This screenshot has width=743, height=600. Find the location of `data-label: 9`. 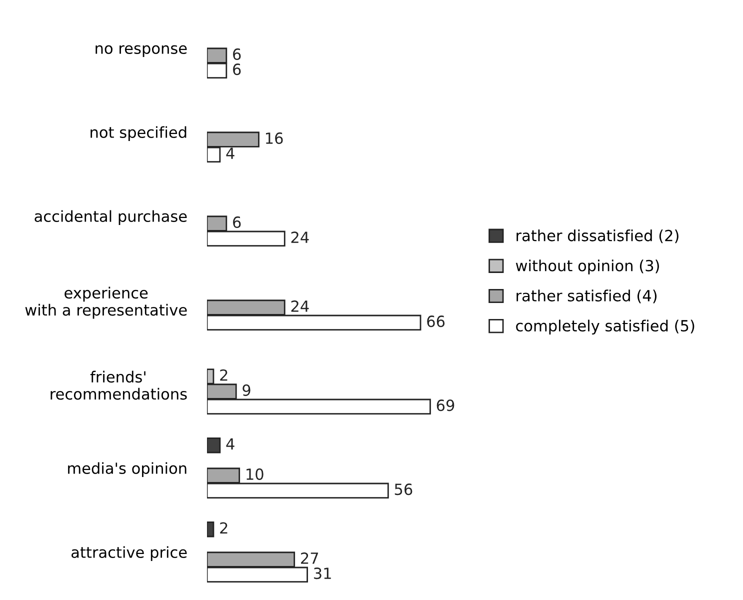

data-label: 9 is located at coordinates (246, 390).